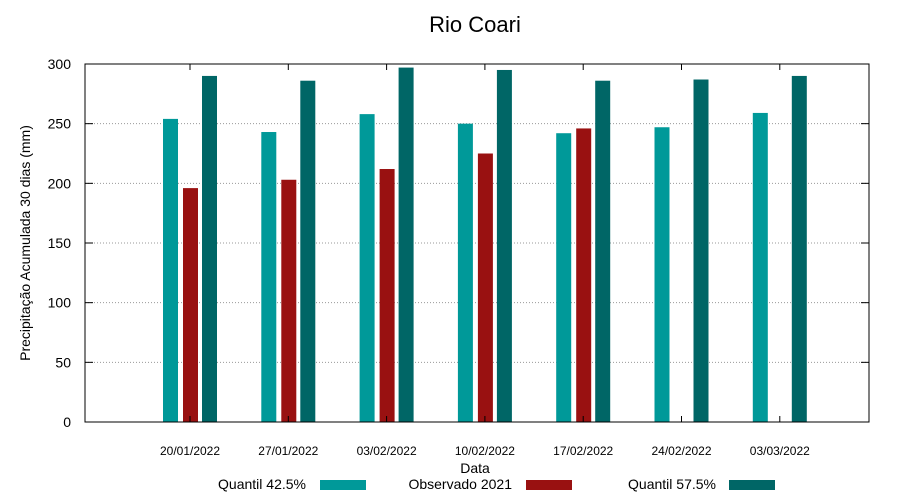 The image size is (900, 500). I want to click on y-tick-label: 150, so click(60, 243).